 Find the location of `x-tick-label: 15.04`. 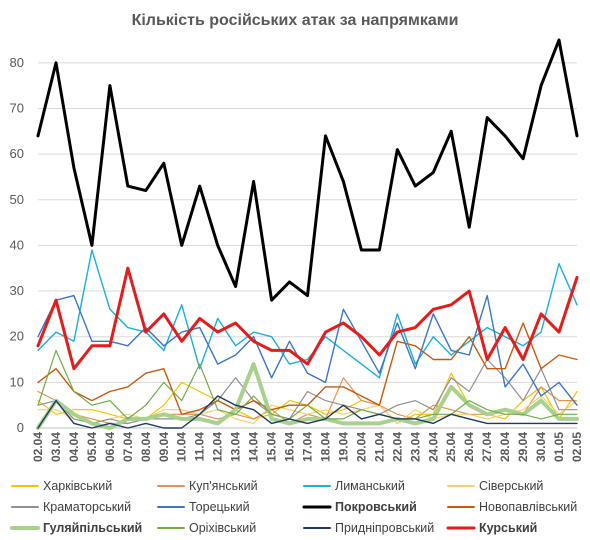

x-tick-label: 15.04 is located at coordinates (272, 447).